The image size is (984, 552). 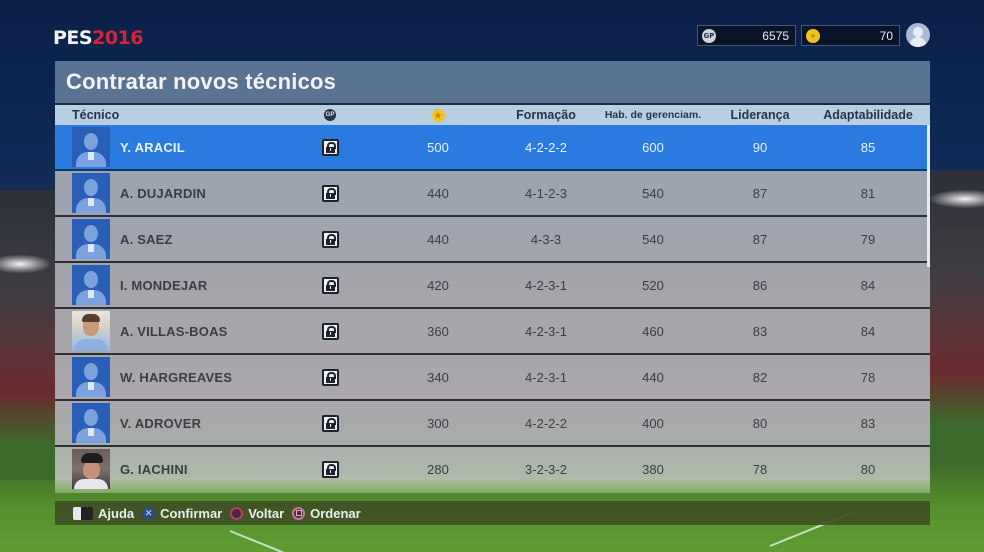 What do you see at coordinates (492, 470) in the screenshot?
I see `manager-row: G. IACHINI 280 3-2-3-2 380 78 80` at bounding box center [492, 470].